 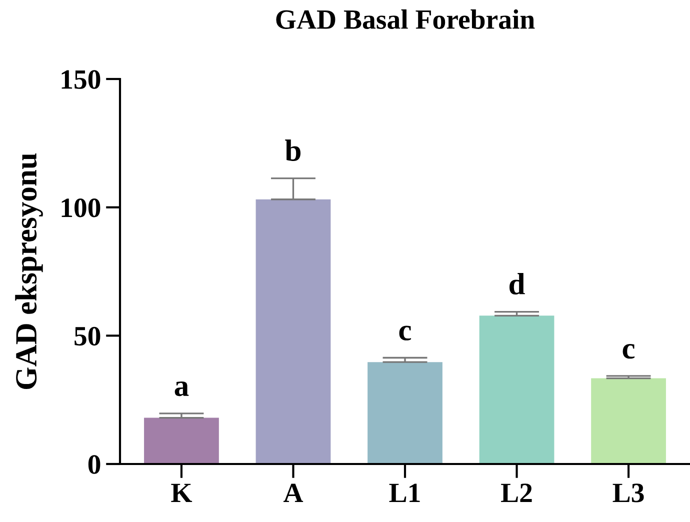 I want to click on y-axis-title: GAD ekspresyonu, so click(x=29, y=271).